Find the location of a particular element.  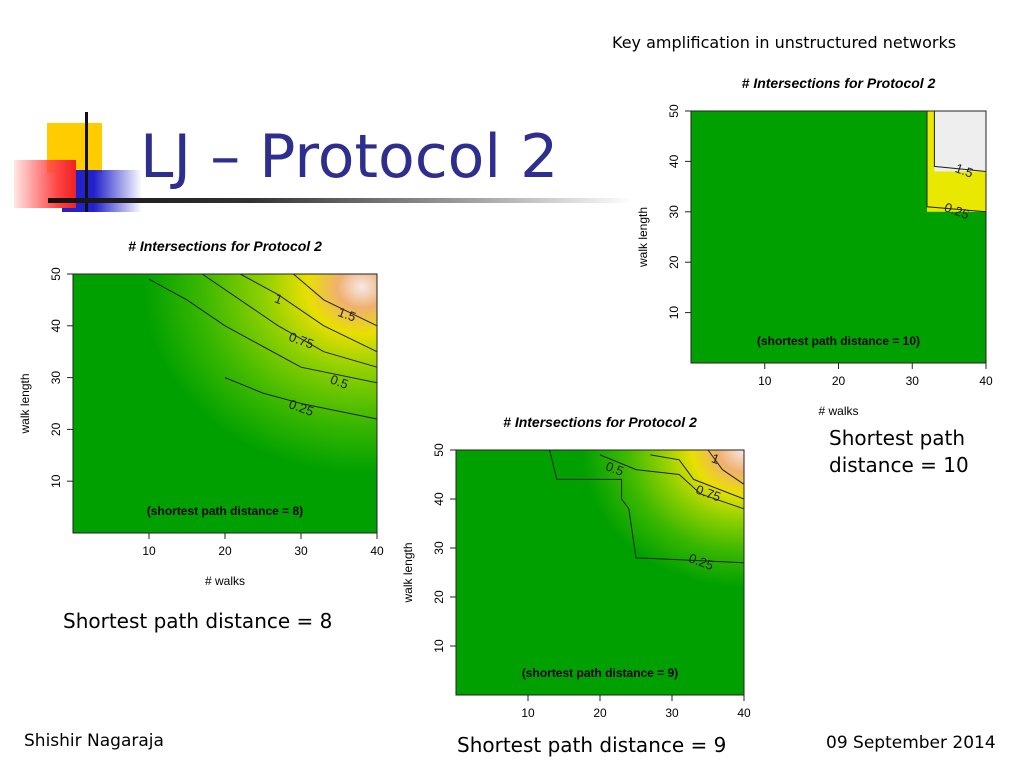

title-deco-vertical-line is located at coordinates (86, 162).